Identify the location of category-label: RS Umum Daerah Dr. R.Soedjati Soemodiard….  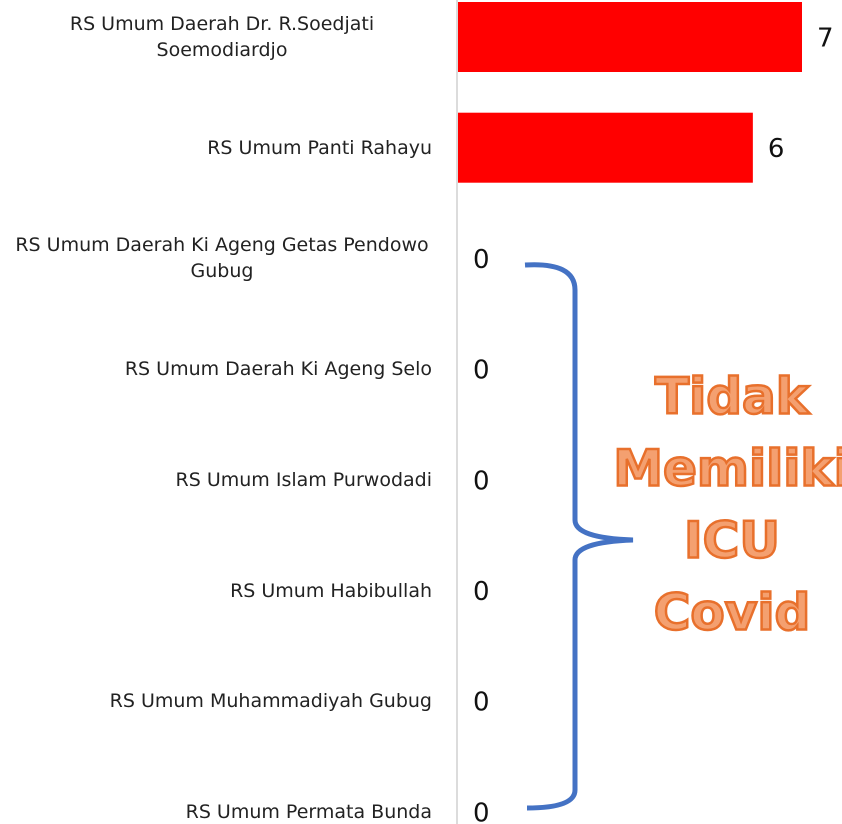
(222, 37).